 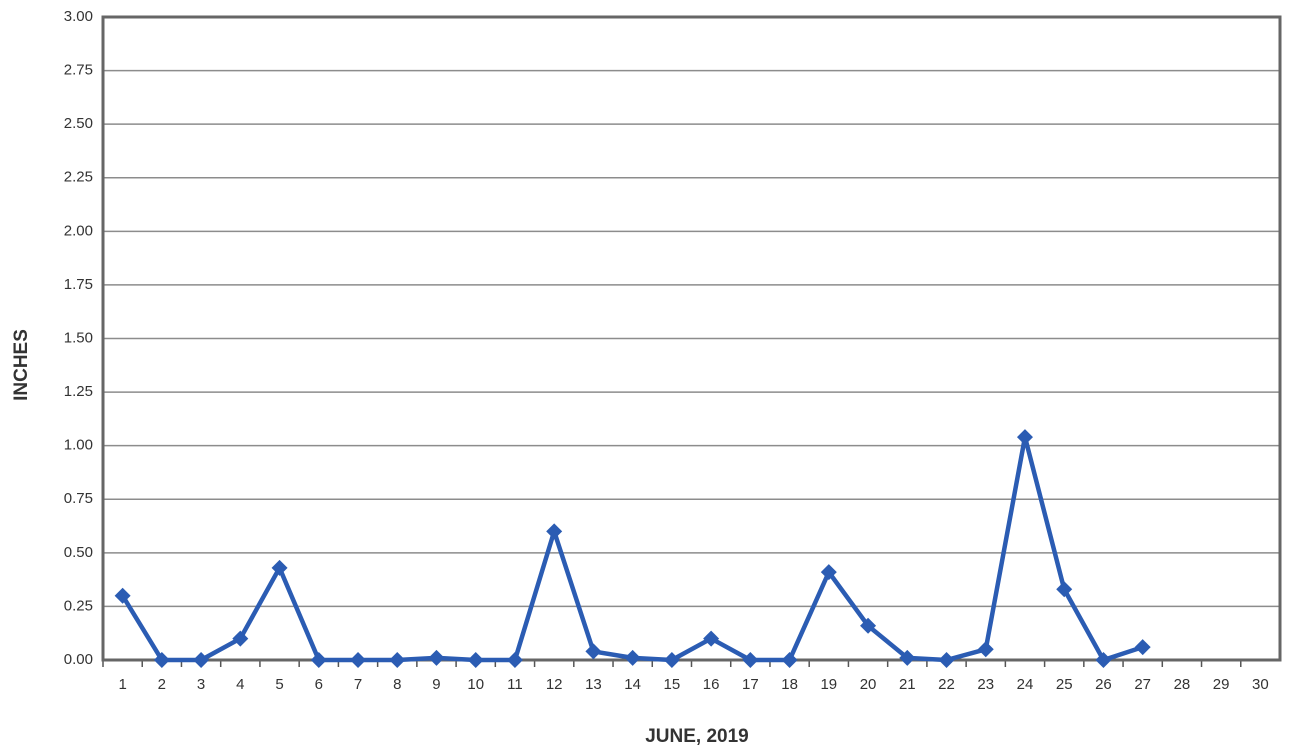 I want to click on x-tick-label: 18, so click(x=789, y=684).